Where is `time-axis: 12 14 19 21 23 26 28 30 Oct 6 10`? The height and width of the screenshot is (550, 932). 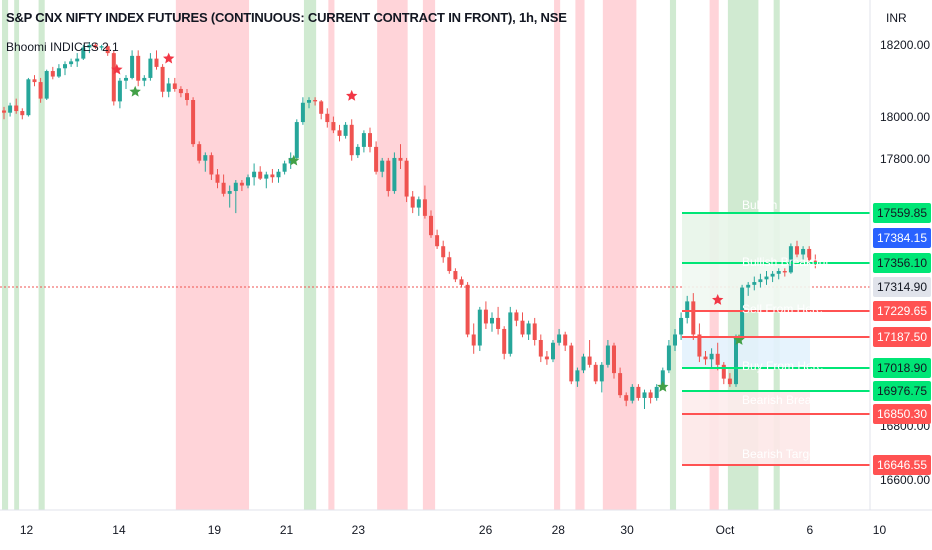 time-axis: 12 14 19 21 23 26 28 30 Oct 6 10 is located at coordinates (453, 530).